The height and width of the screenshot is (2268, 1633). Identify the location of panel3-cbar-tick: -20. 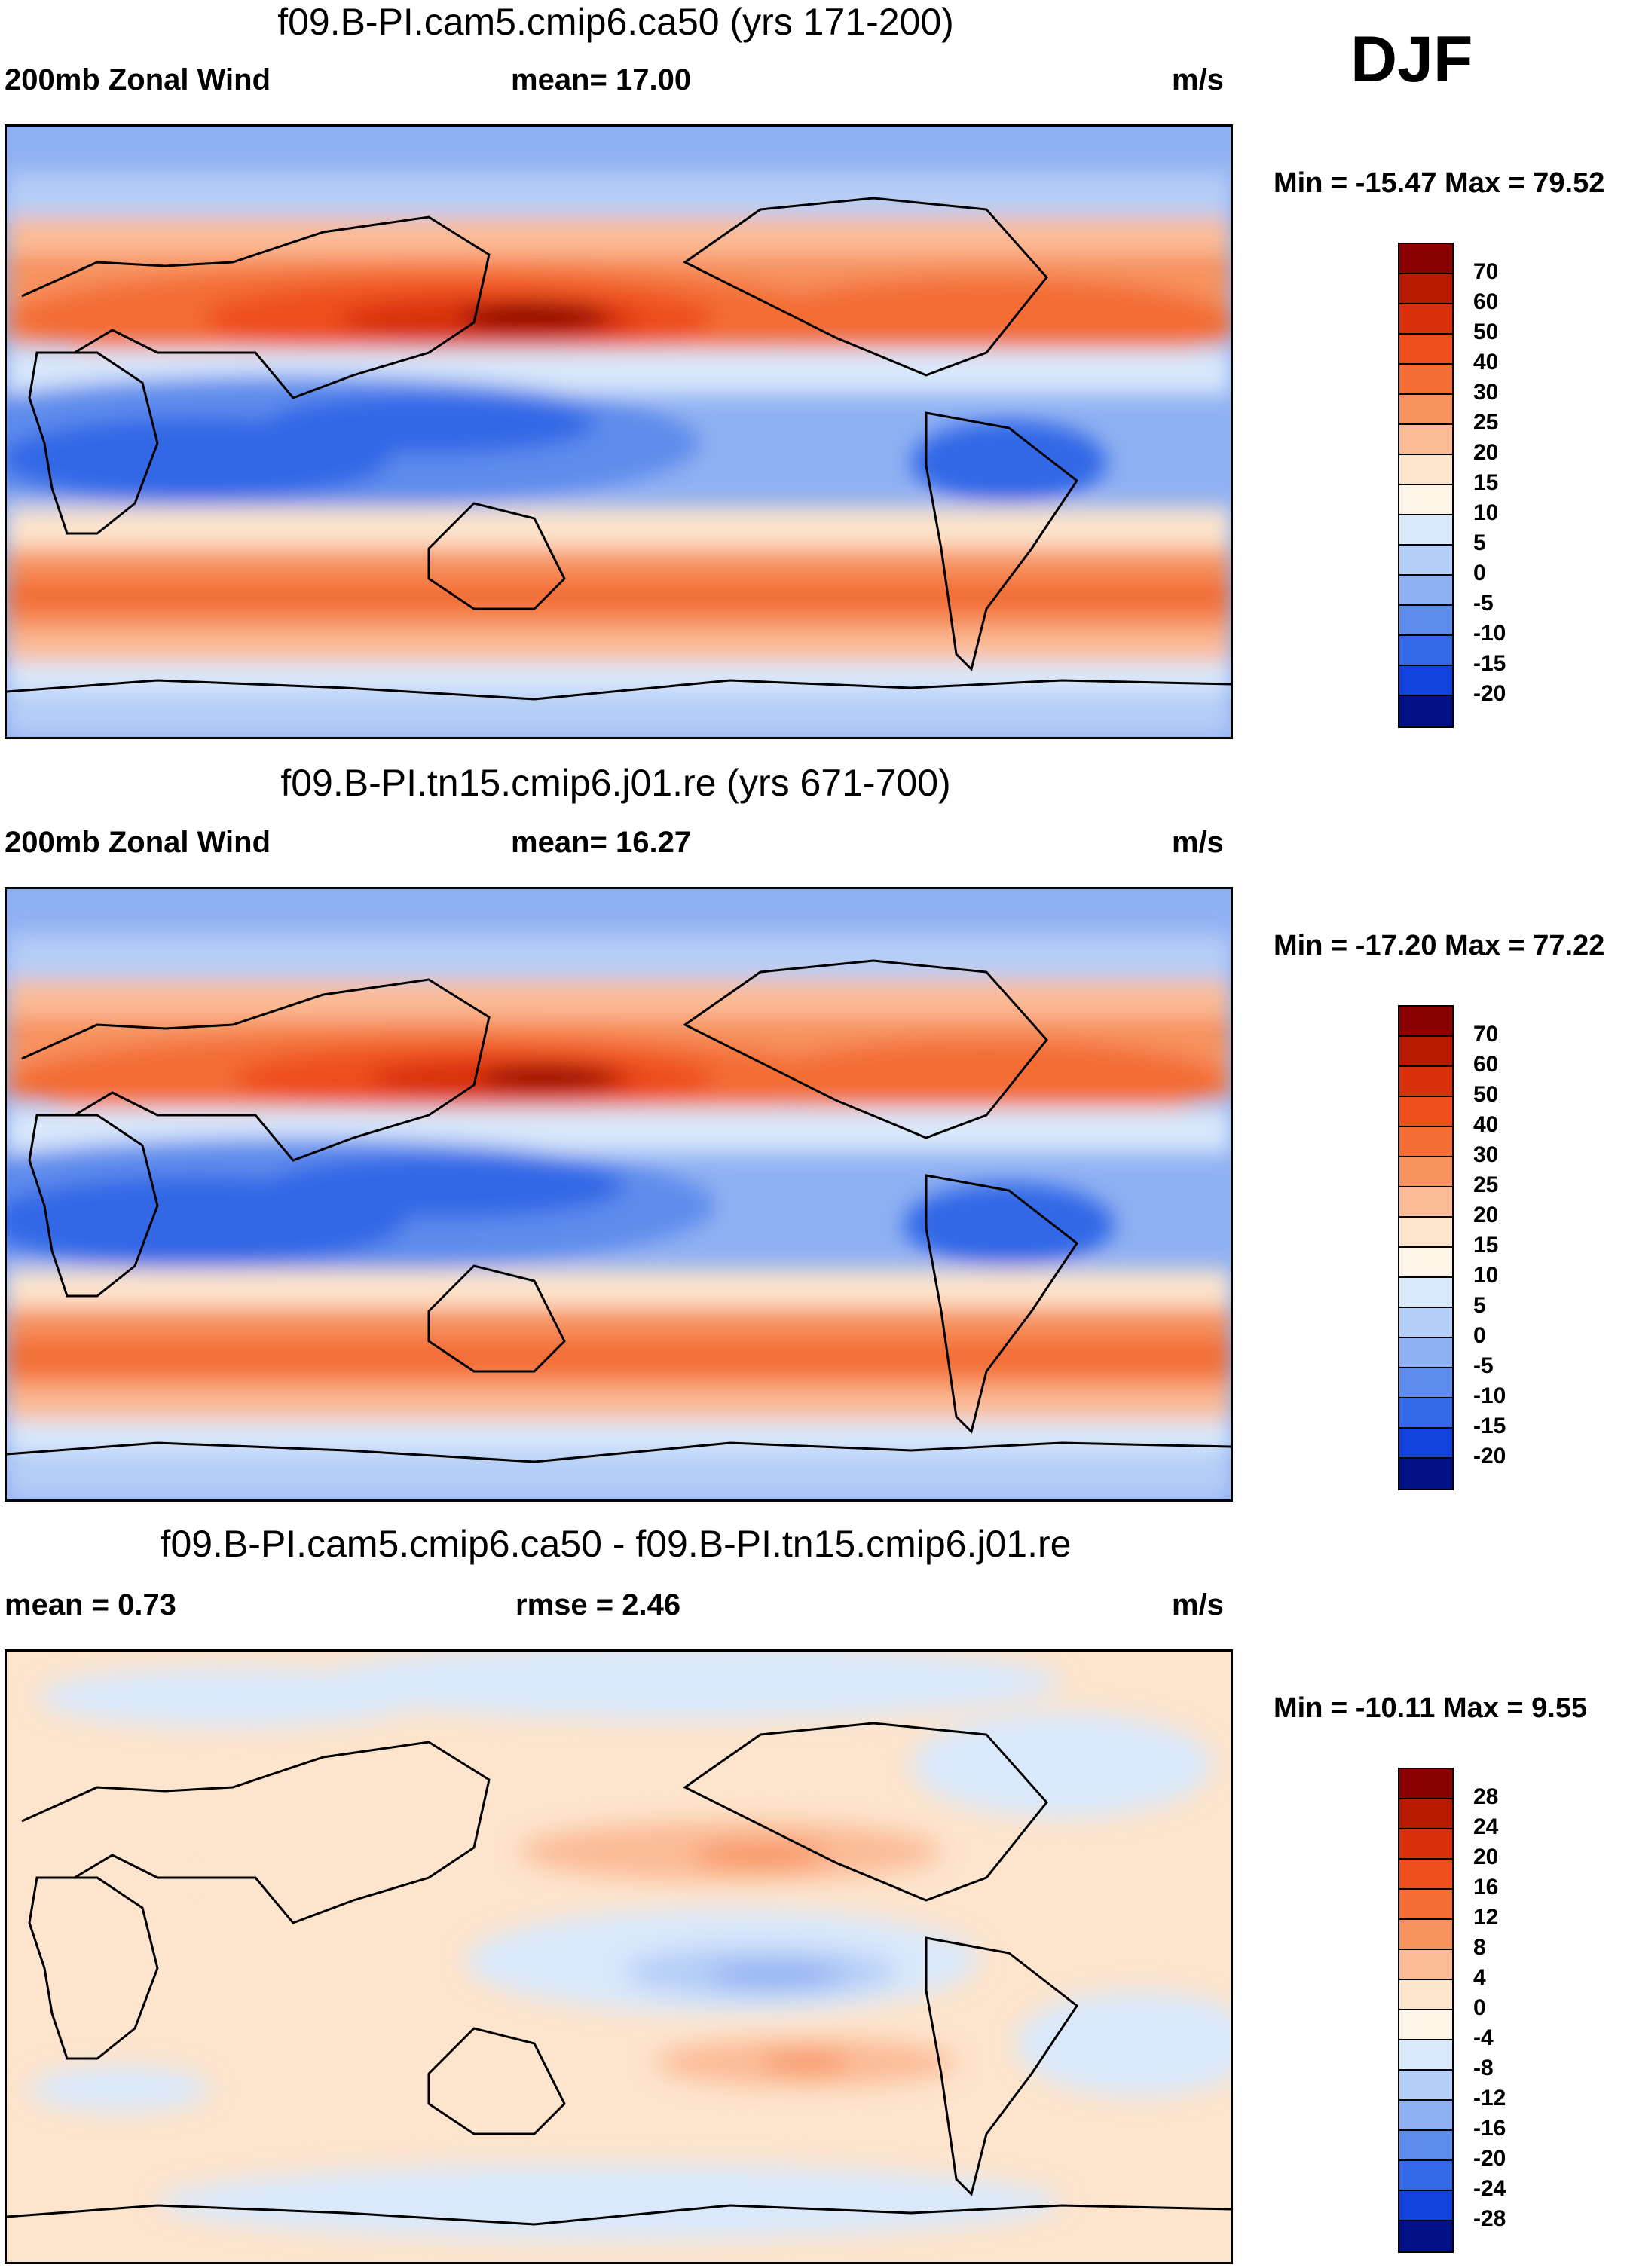
(1489, 2158).